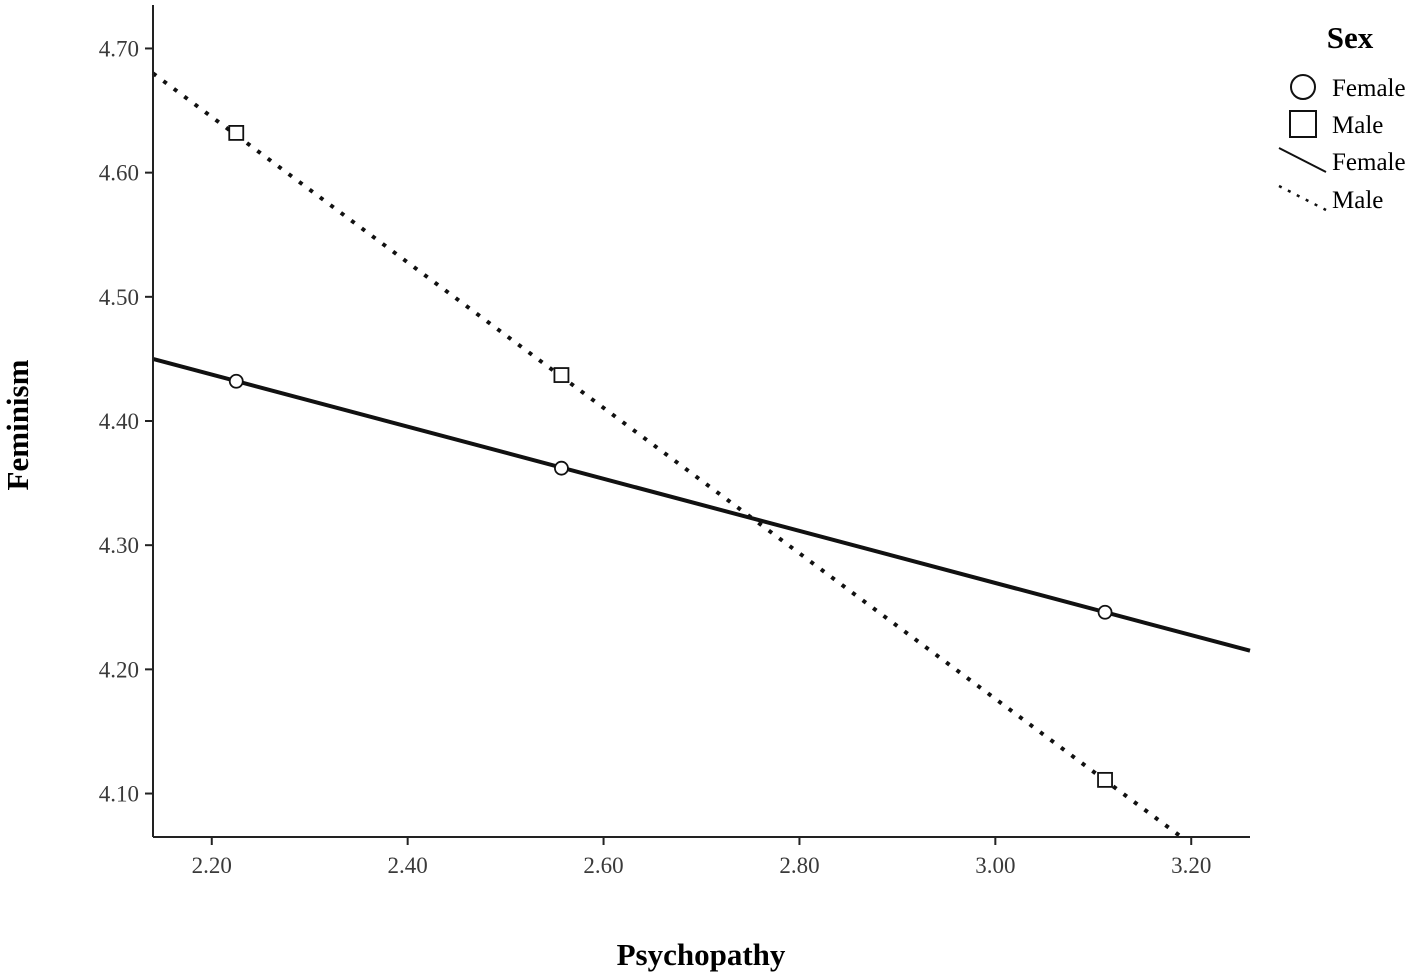 The image size is (1423, 977). I want to click on y-tick-label: 4.50, so click(119, 297).